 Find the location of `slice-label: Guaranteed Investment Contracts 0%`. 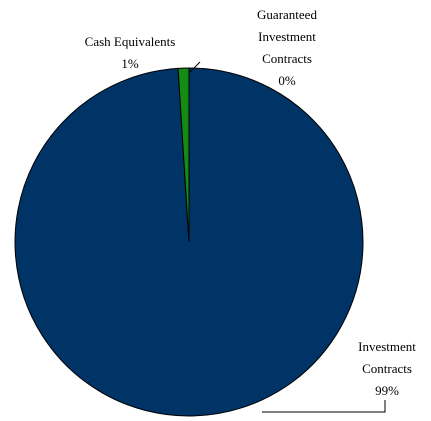

slice-label: Guaranteed Investment Contracts 0% is located at coordinates (287, 48).